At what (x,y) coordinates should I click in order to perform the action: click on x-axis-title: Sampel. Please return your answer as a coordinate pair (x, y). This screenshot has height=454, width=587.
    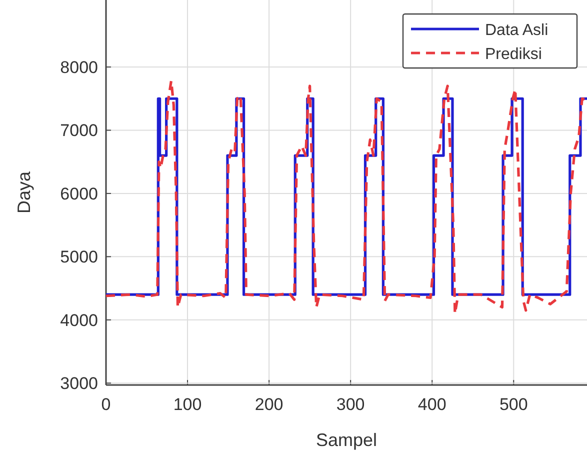
    Looking at the image, I should click on (347, 440).